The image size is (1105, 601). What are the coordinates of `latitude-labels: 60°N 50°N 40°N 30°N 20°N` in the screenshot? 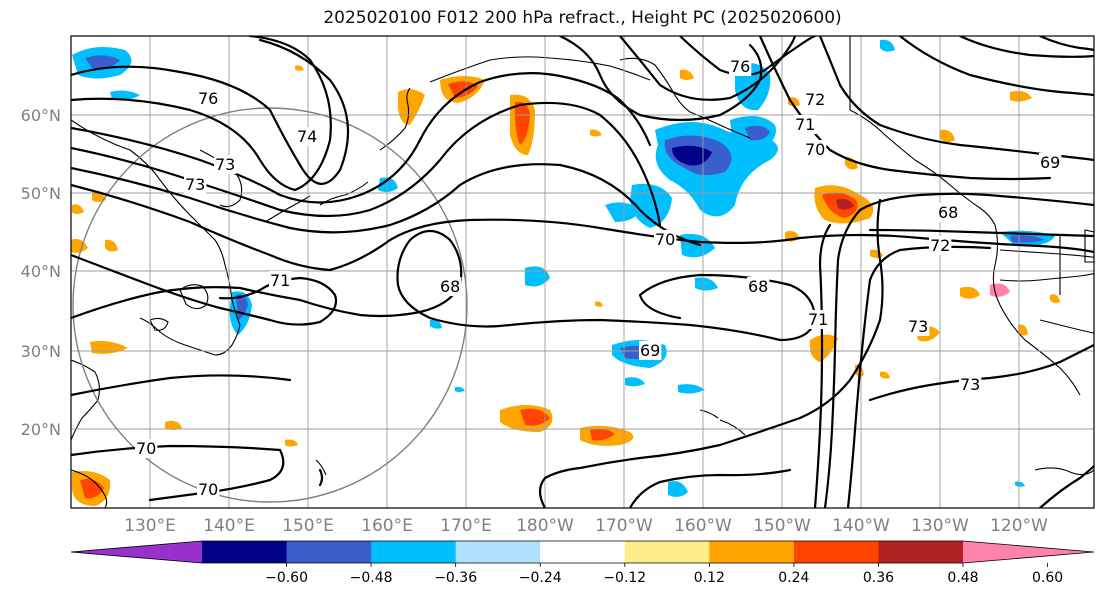 It's located at (41, 272).